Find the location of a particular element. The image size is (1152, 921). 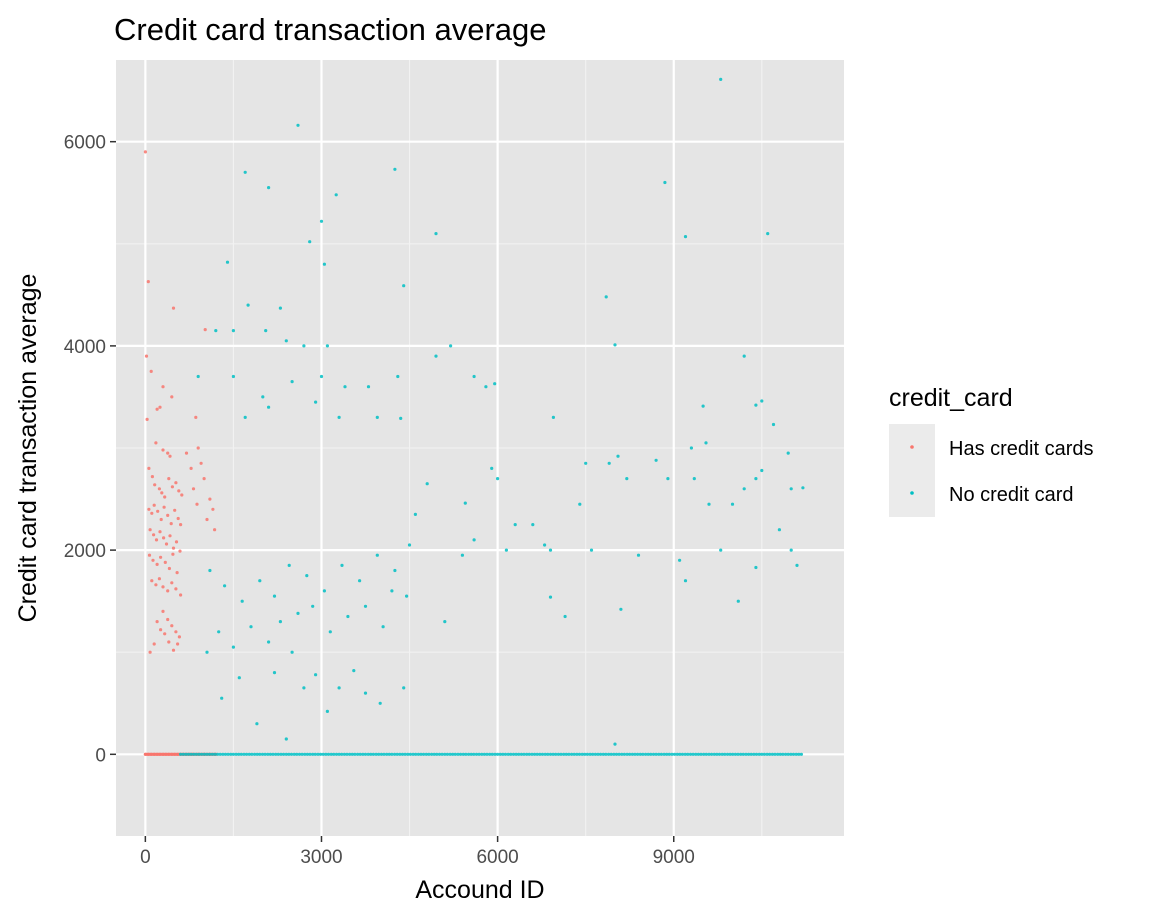

x-tick-label: 3000 is located at coordinates (321, 857).